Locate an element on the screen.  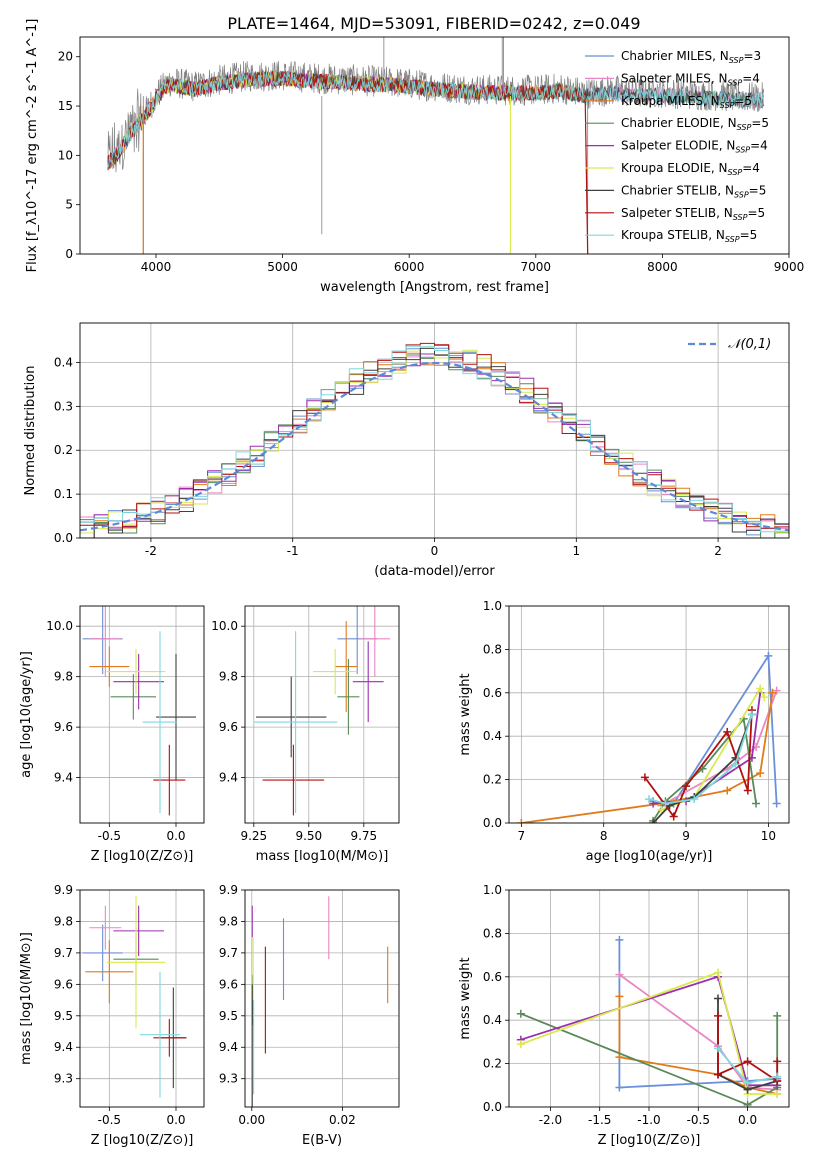
x-tick-label: 9.25 is located at coordinates (253, 836).